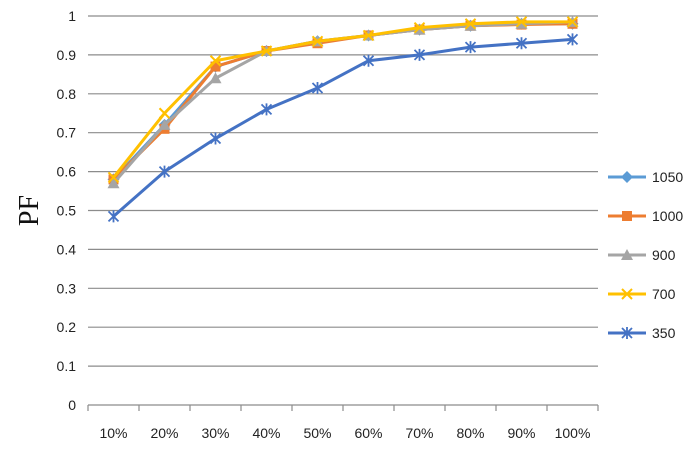  Describe the element at coordinates (72, 405) in the screenshot. I see `y-tick-label: 0` at that location.